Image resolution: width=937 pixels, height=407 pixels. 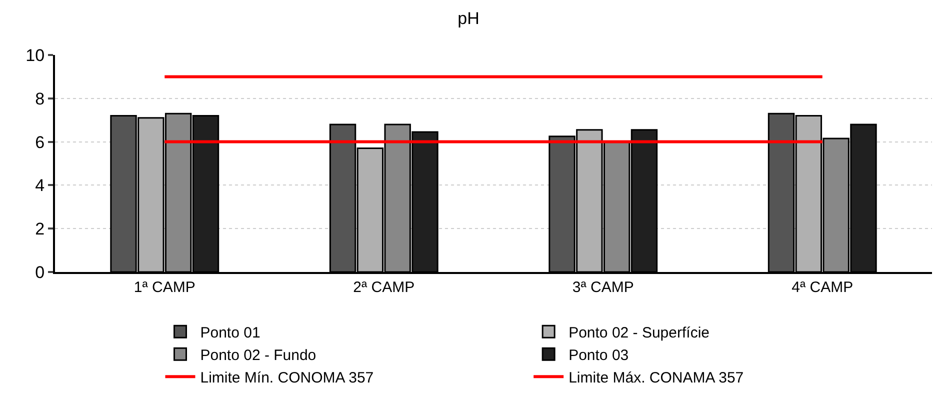 What do you see at coordinates (603, 287) in the screenshot?
I see `x-tick-label: 3ª CAMP` at bounding box center [603, 287].